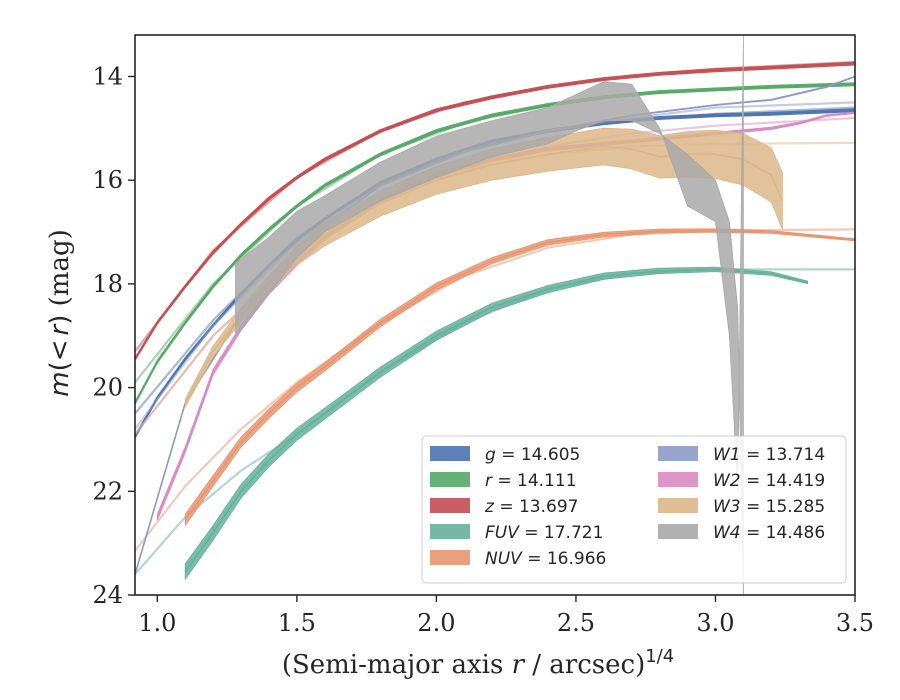 The height and width of the screenshot is (700, 900). What do you see at coordinates (531, 507) in the screenshot?
I see `legend-label: z = 13.697` at bounding box center [531, 507].